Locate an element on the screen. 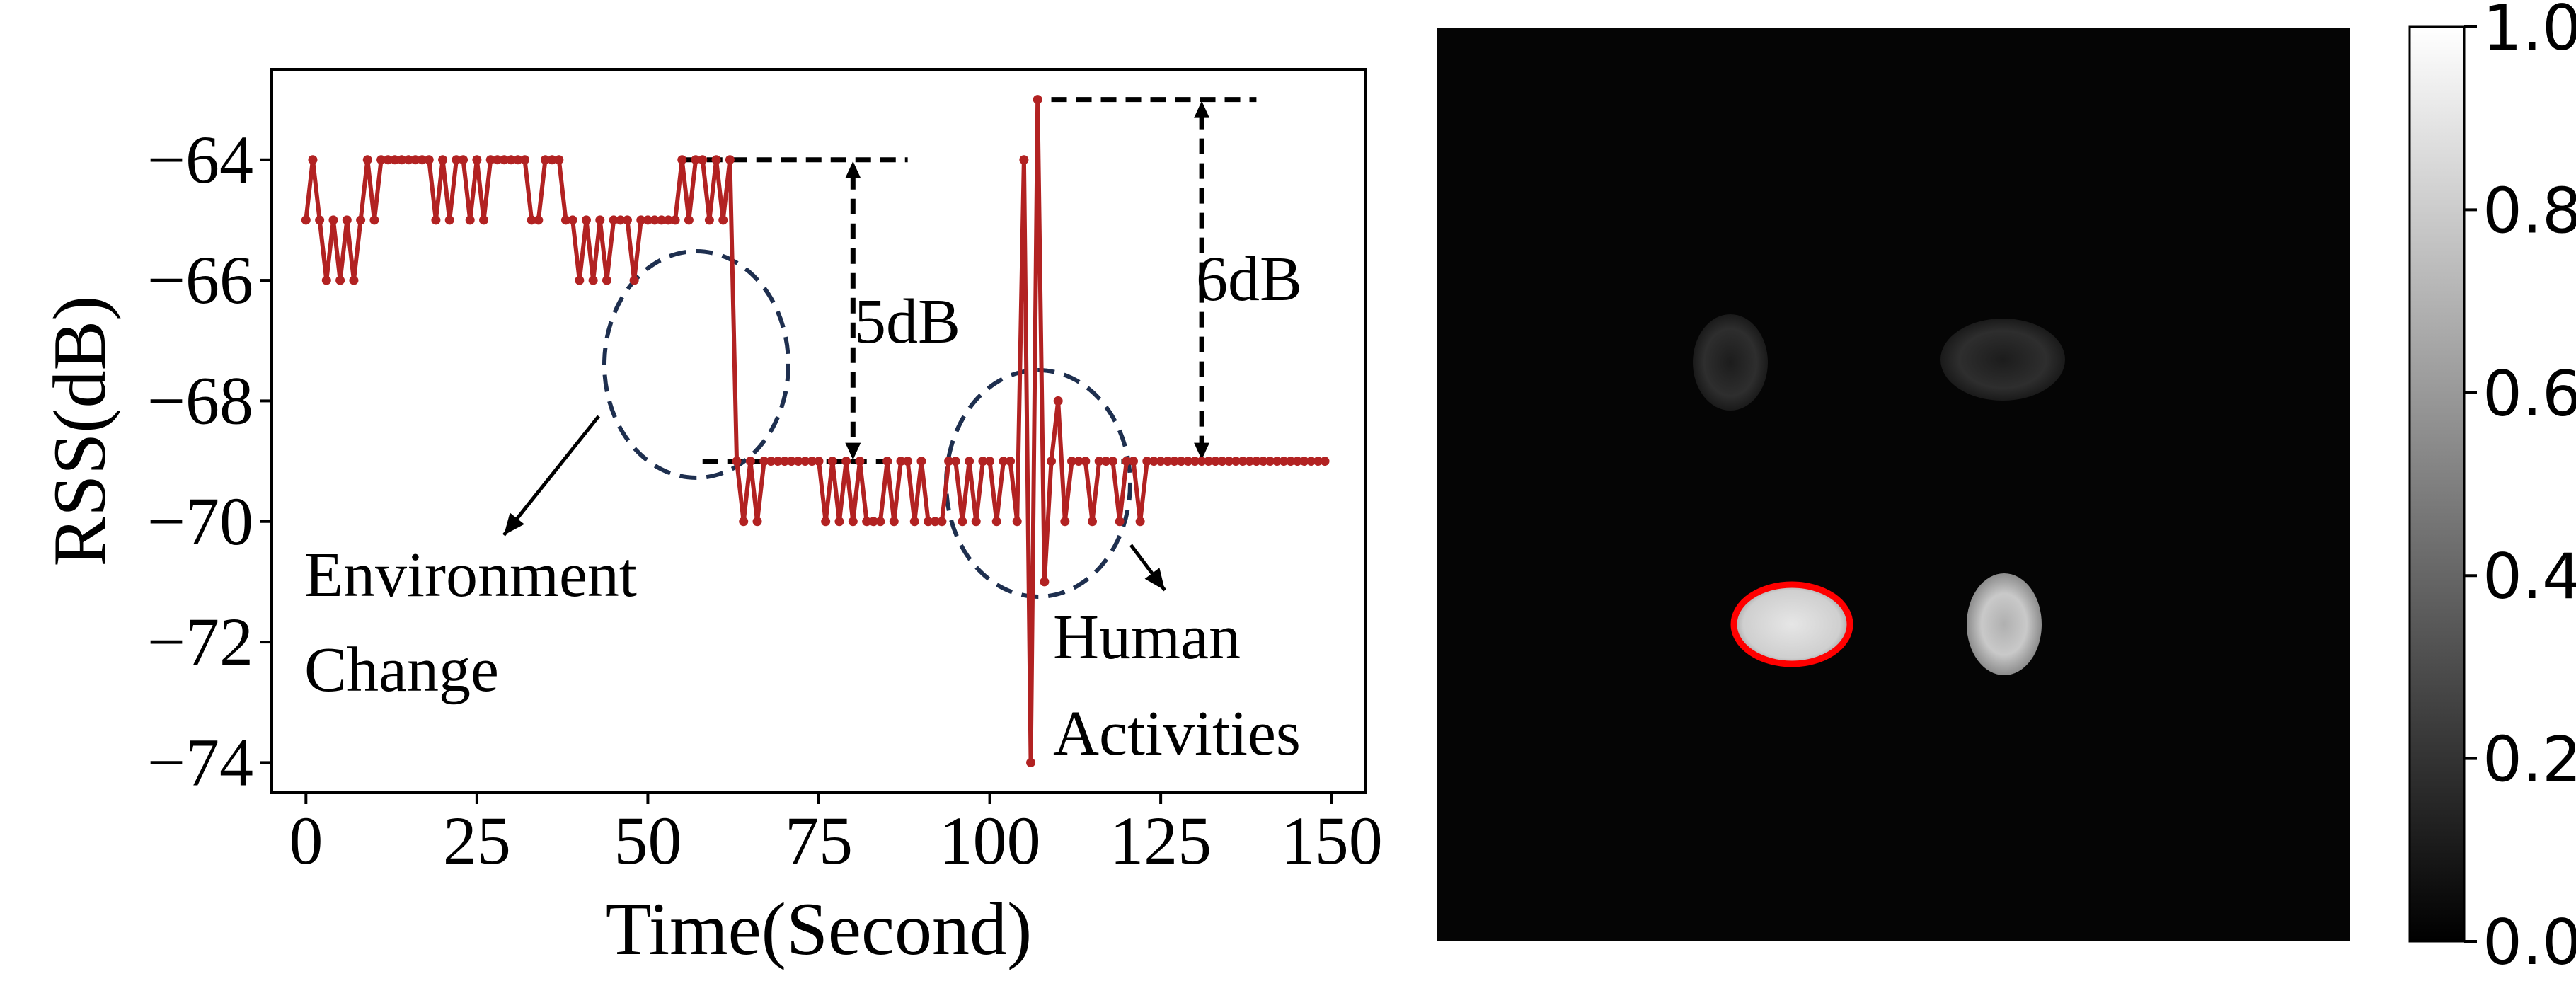  y-tick-label: −72 is located at coordinates (200, 641).